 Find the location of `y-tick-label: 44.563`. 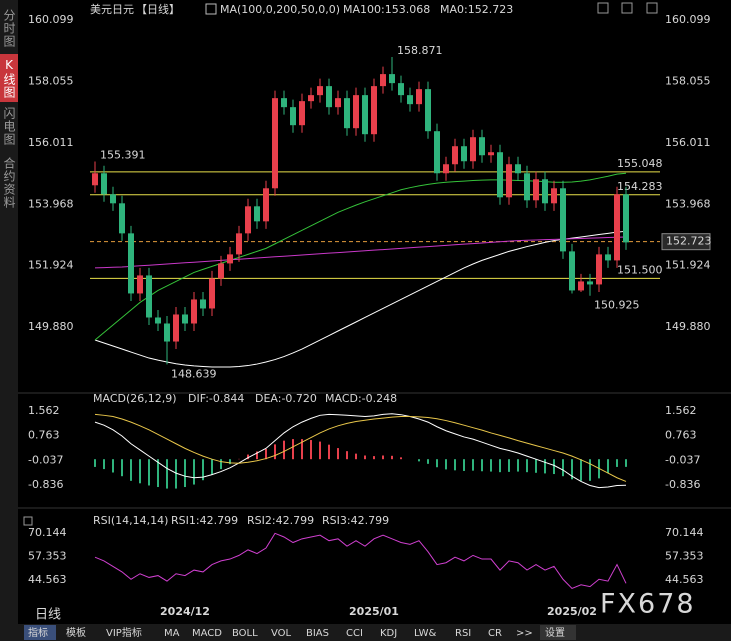

y-tick-label: 44.563 is located at coordinates (47, 579).